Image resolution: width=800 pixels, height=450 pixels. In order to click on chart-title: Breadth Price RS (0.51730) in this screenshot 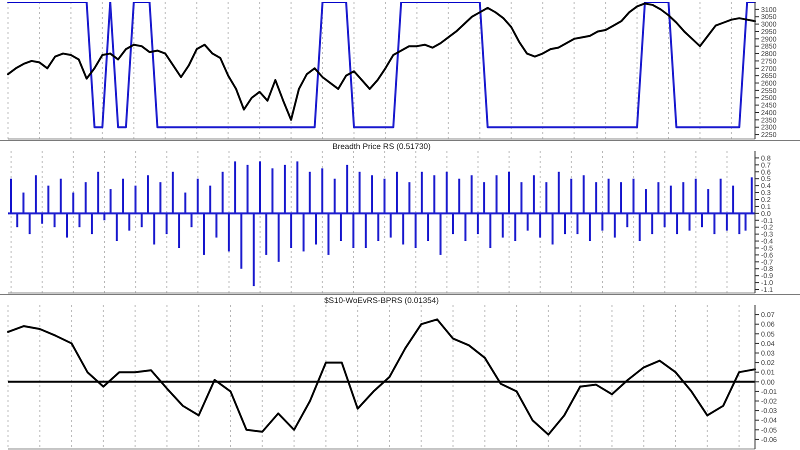, I will do `click(381, 146)`.